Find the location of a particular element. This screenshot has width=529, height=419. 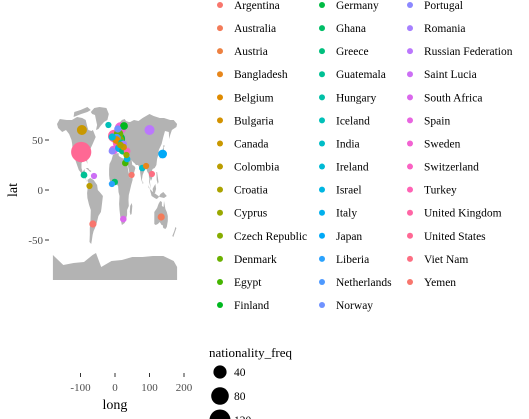

legend-key-greece is located at coordinates (322, 51).